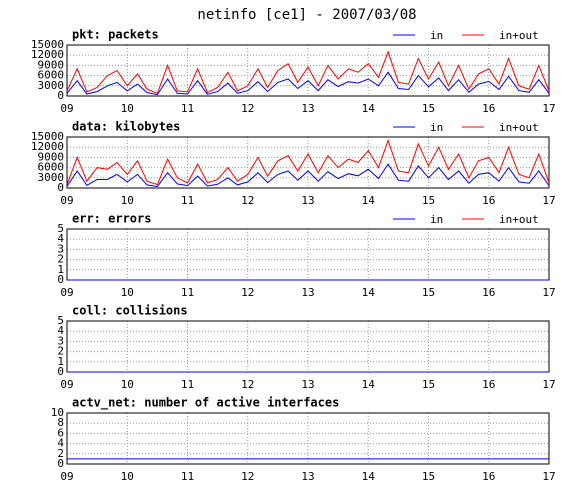  Describe the element at coordinates (126, 127) in the screenshot. I see `panel-title: data: kilobytes` at that location.